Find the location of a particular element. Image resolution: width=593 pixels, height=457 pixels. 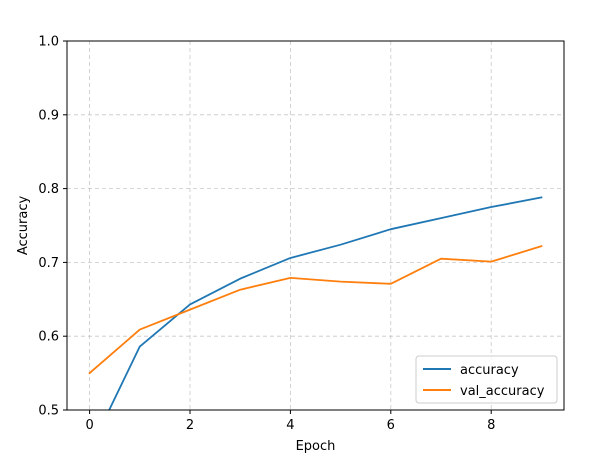

y-tick-label: 0.5 is located at coordinates (48, 411).